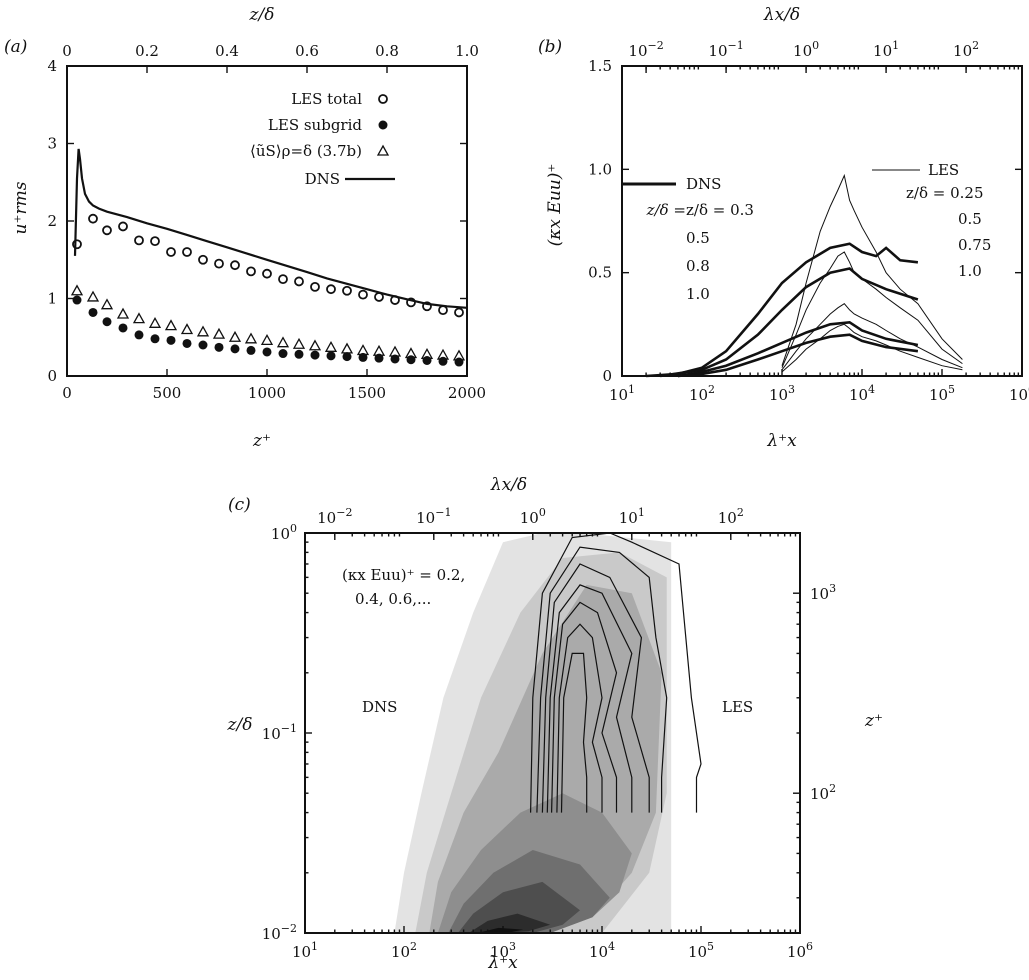 Image resolution: width=1029 pixels, height=980 pixels. What do you see at coordinates (823, 592) in the screenshot?
I see `right-y-tick-label: 103` at bounding box center [823, 592].